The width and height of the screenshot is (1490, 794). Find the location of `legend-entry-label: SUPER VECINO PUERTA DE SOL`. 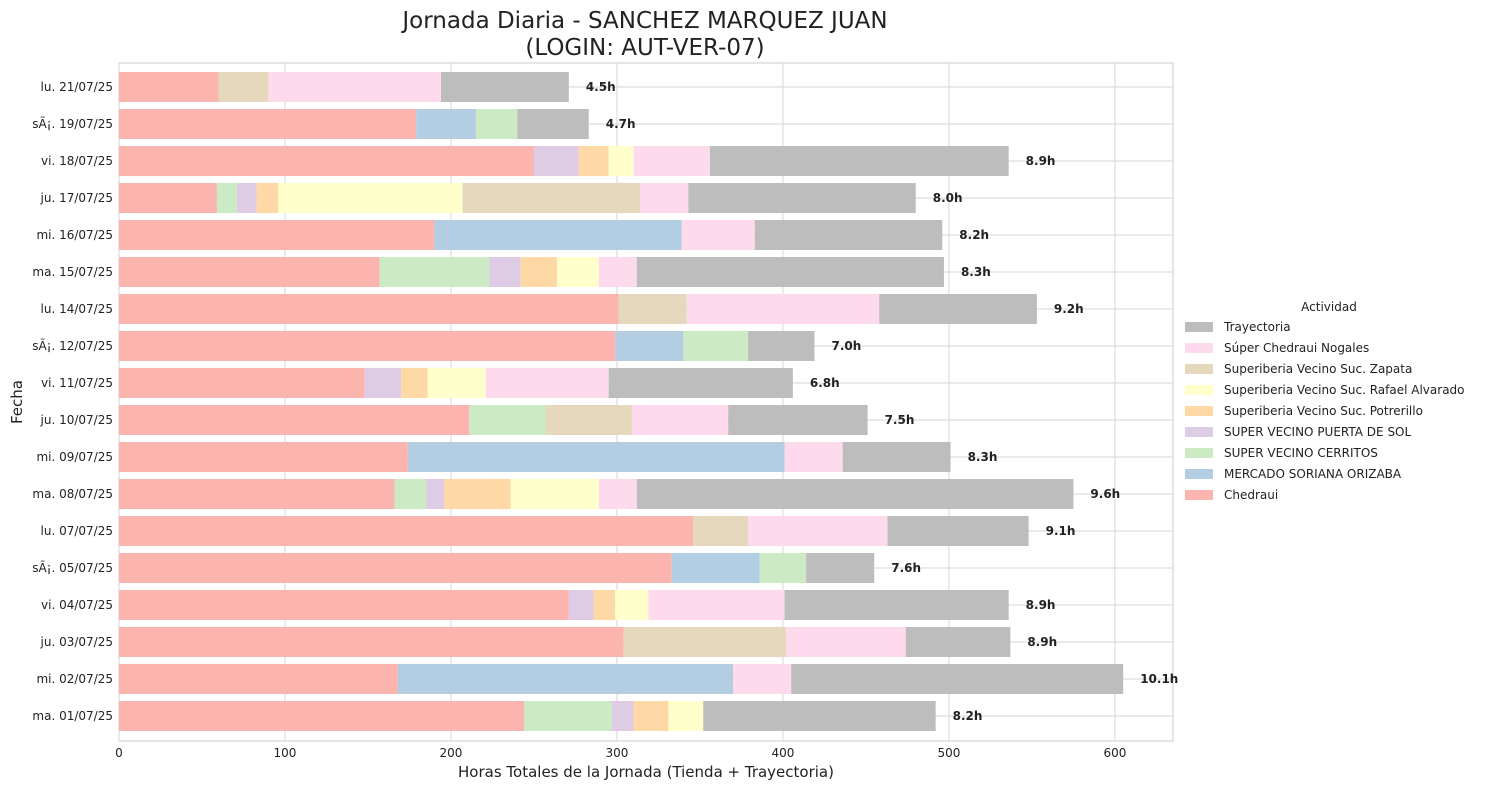

legend-entry-label: SUPER VECINO PUERTA DE SOL is located at coordinates (1318, 432).